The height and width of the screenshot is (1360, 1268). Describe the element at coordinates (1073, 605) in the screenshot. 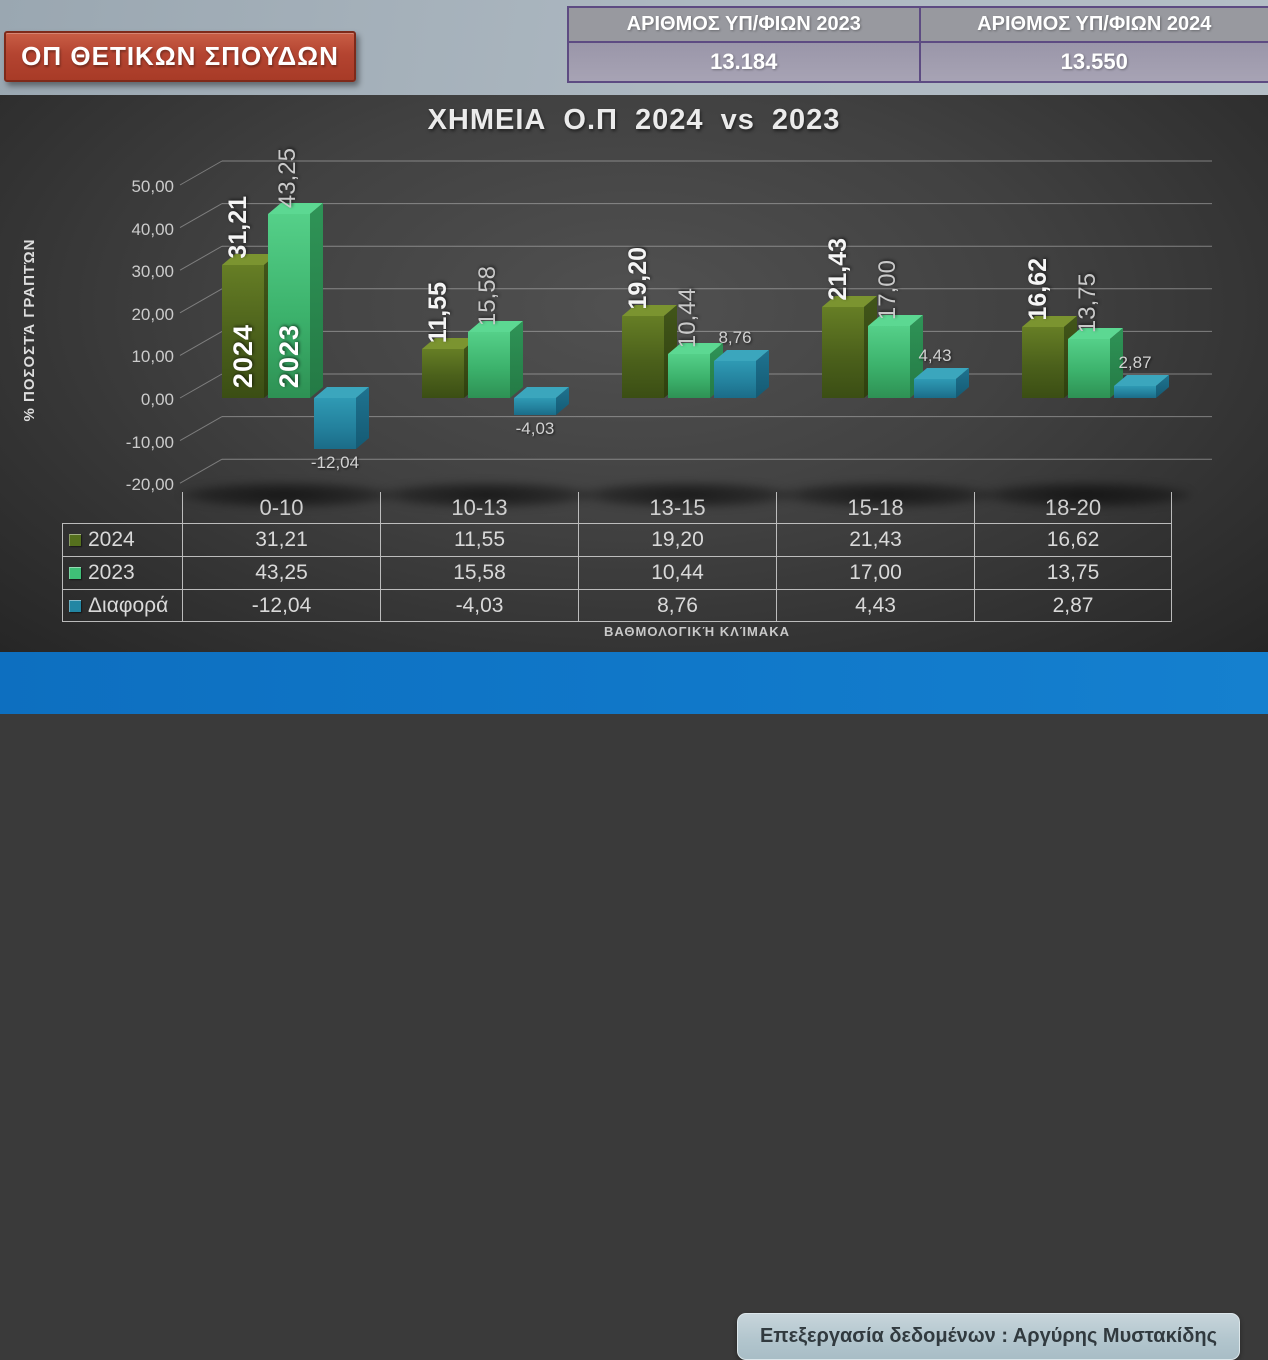

I see `table-value-Διαφορά-18-20: 2,87` at that location.